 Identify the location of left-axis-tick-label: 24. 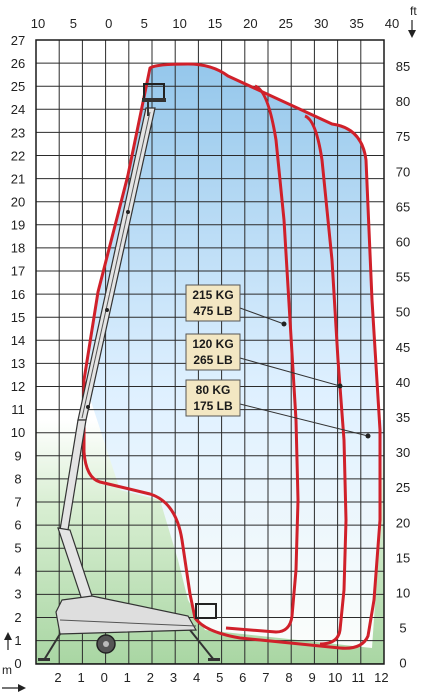
(18, 109).